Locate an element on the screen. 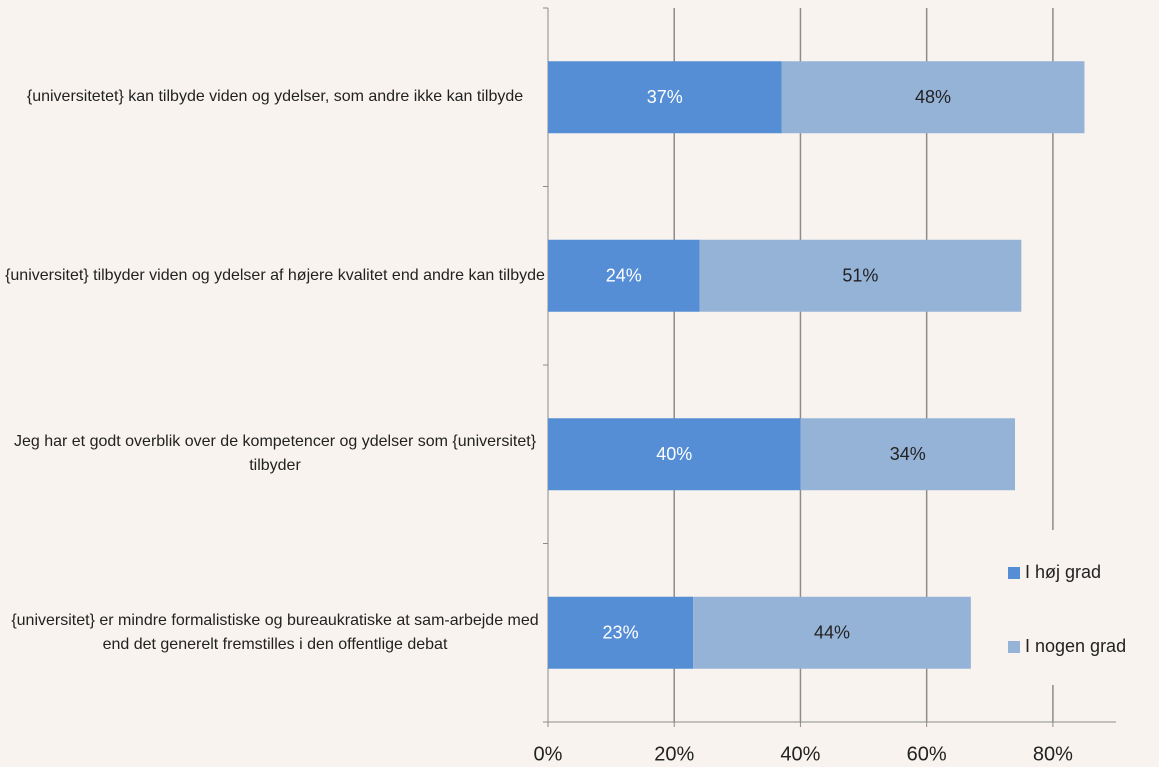 The image size is (1159, 767). x-tick-label: 0% is located at coordinates (548, 754).